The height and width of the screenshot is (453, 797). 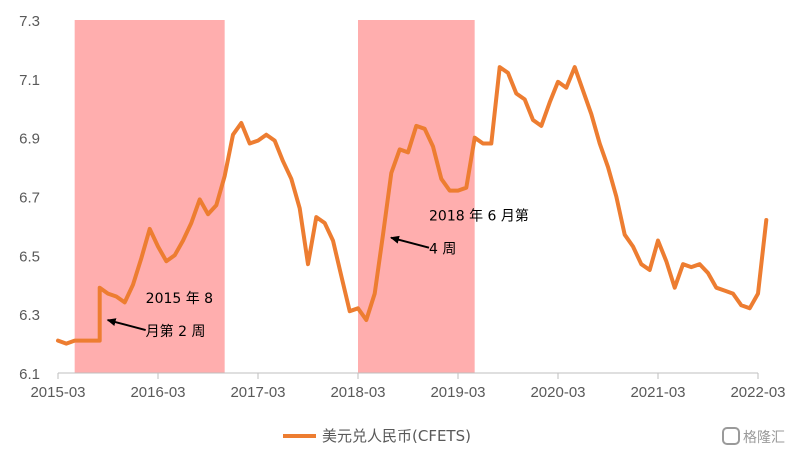 What do you see at coordinates (57, 392) in the screenshot?
I see `x-tick-label: 2015-03` at bounding box center [57, 392].